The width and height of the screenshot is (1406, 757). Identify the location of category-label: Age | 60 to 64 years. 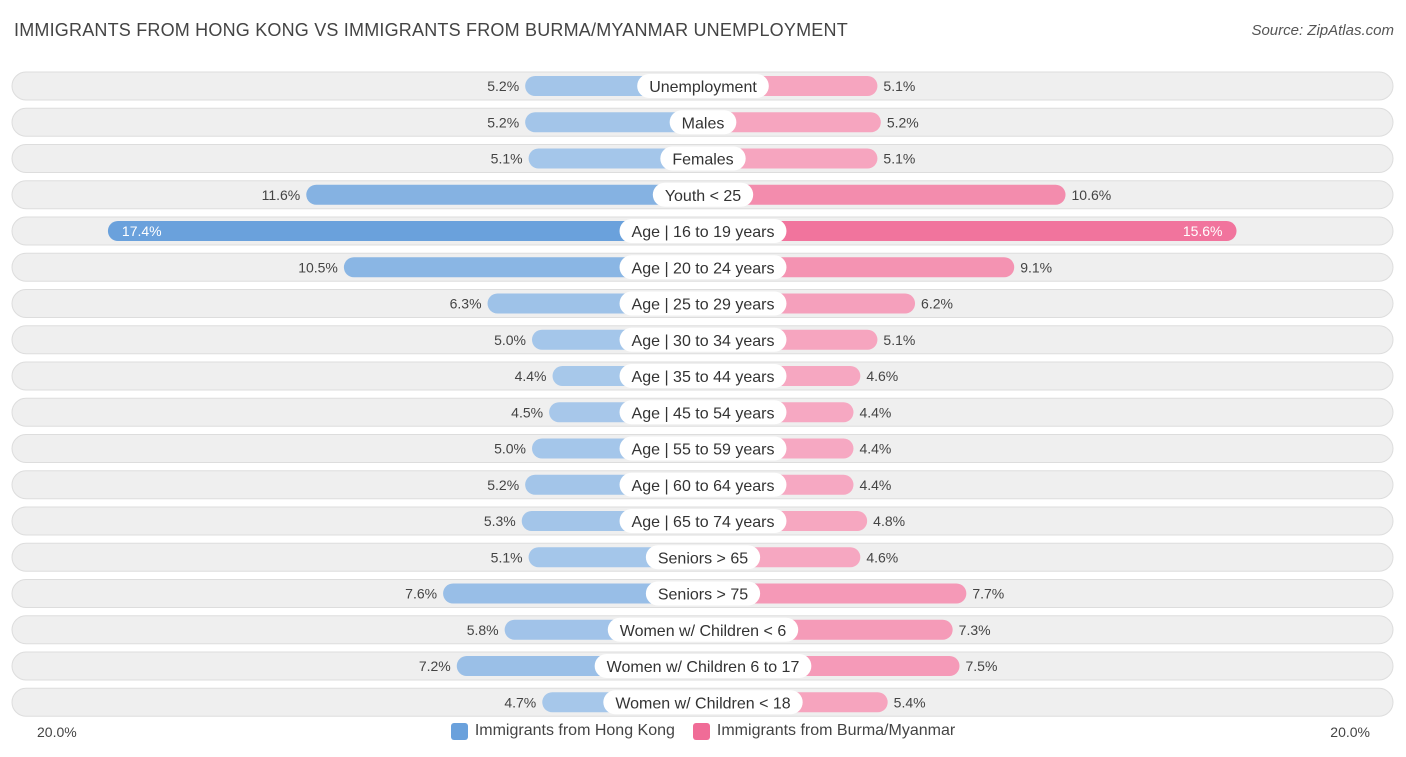
(703, 486).